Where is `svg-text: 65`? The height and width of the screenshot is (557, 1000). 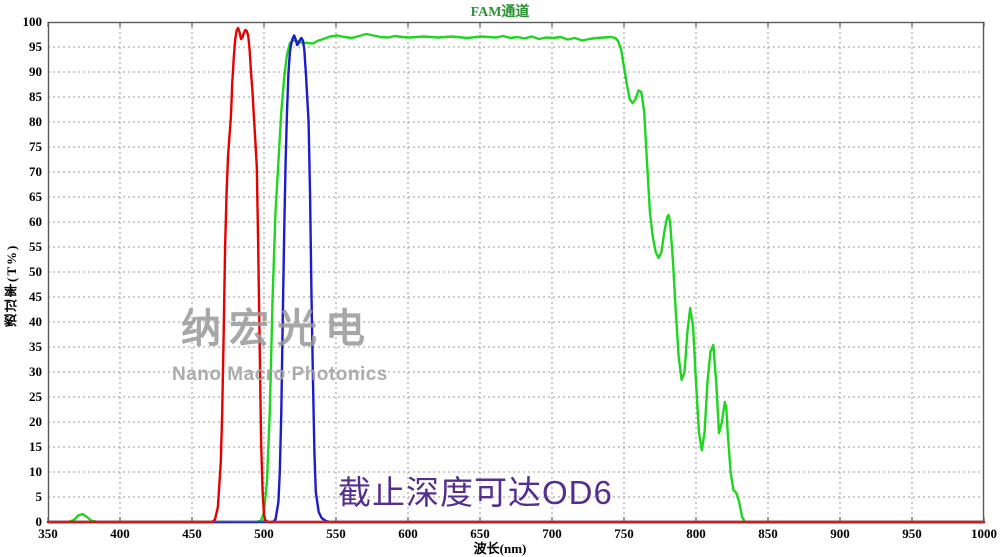
svg-text: 65 is located at coordinates (36, 196).